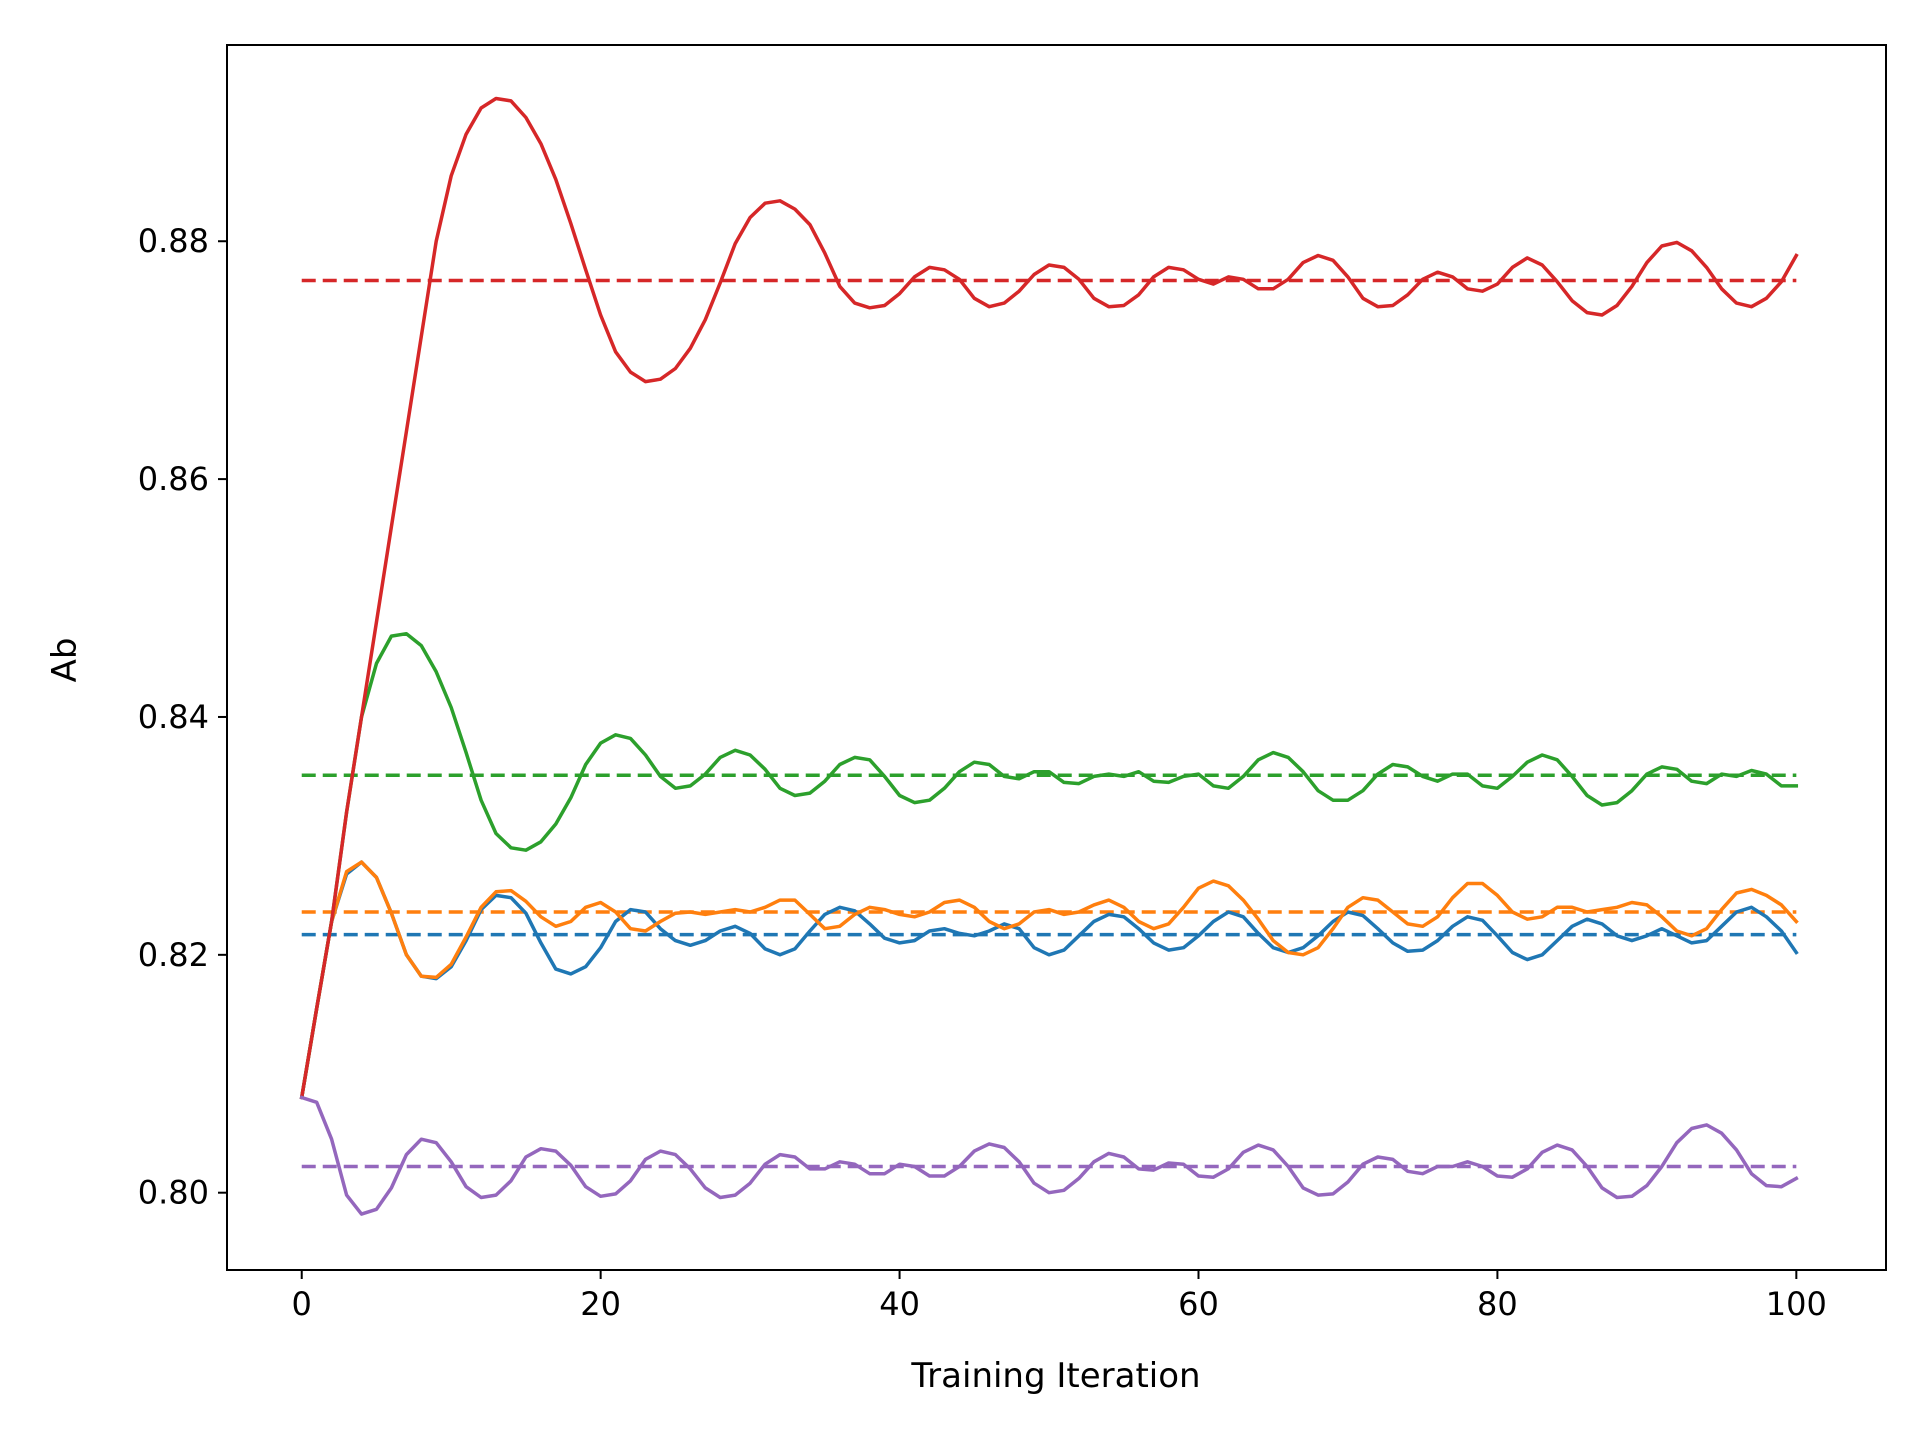 Image resolution: width=1920 pixels, height=1440 pixels. Describe the element at coordinates (65, 660) in the screenshot. I see `y-axis-label: Ab` at that location.